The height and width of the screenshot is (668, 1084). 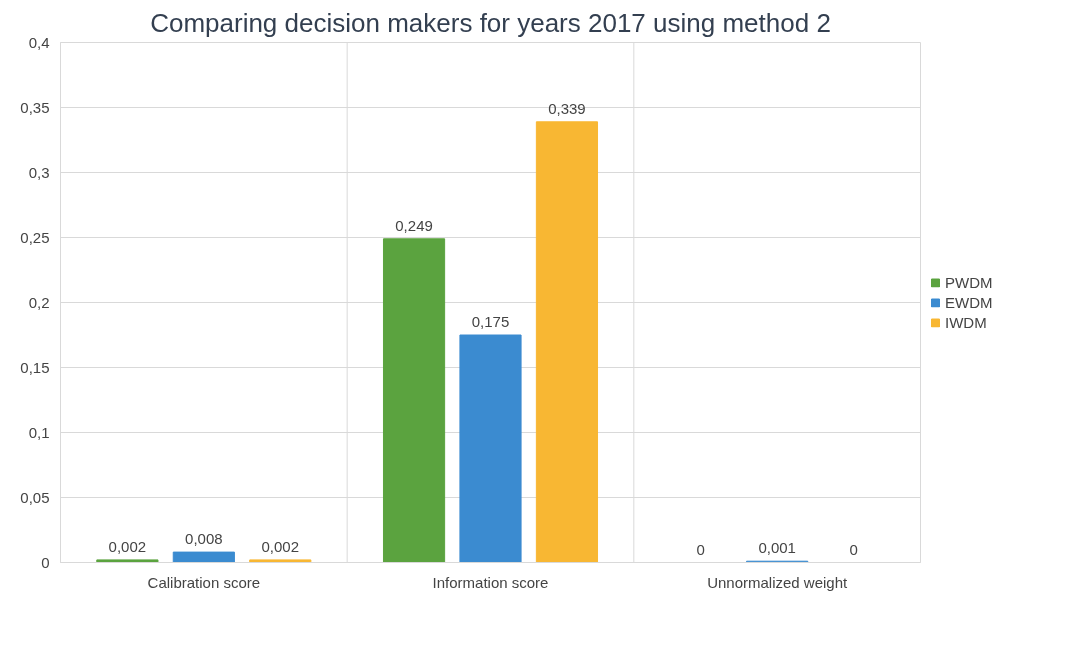 I want to click on y-tick-label: 0,1, so click(x=39, y=432).